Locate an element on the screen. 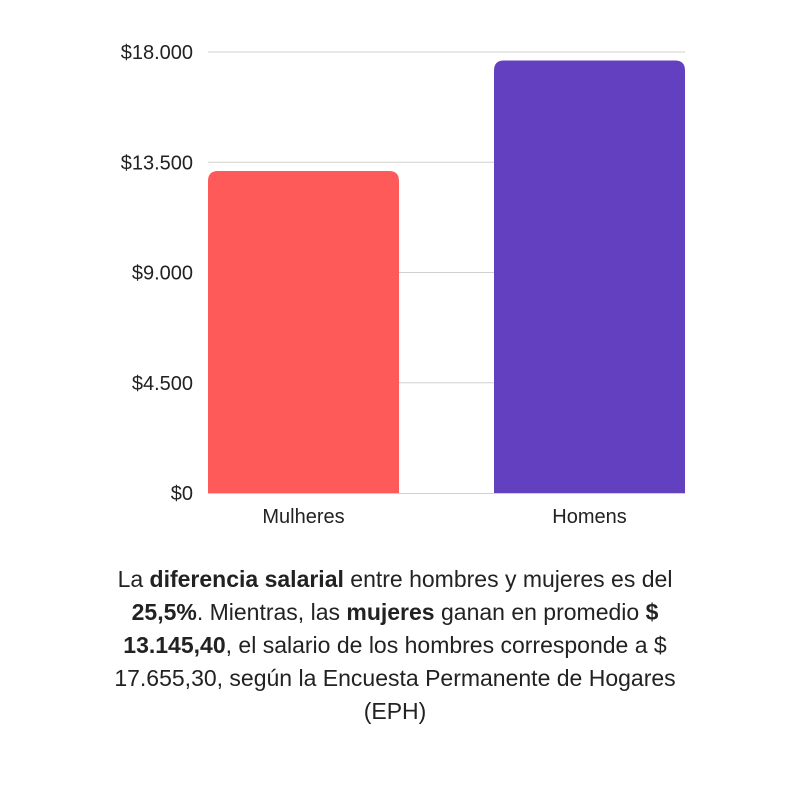 Image resolution: width=800 pixels, height=800 pixels. y-tick-label: $13.500 is located at coordinates (157, 163).